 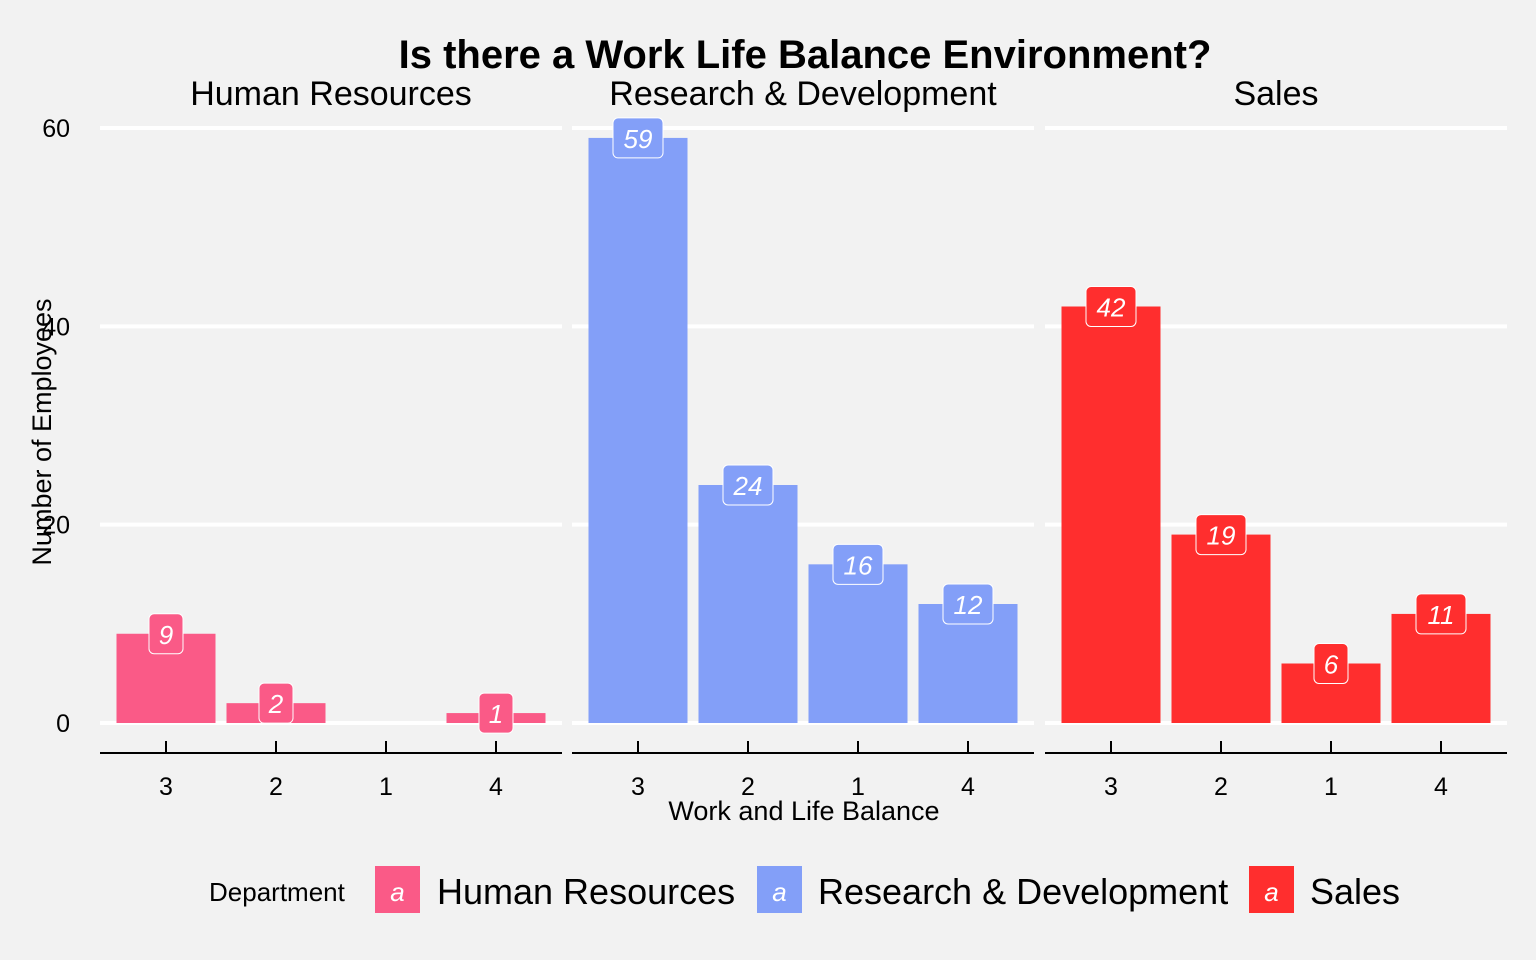 I want to click on data-label: 2, so click(x=276, y=704).